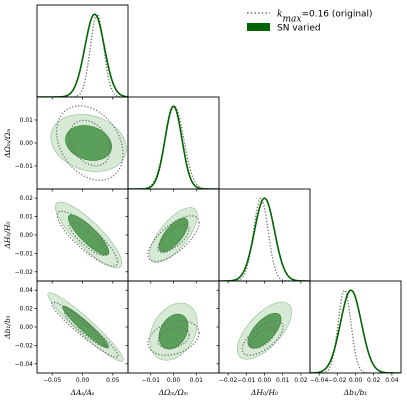 This screenshot has height=406, width=407. What do you see at coordinates (7, 235) in the screenshot?
I see `y-axis-label-H0: ΔH₀/H₀` at bounding box center [7, 235].